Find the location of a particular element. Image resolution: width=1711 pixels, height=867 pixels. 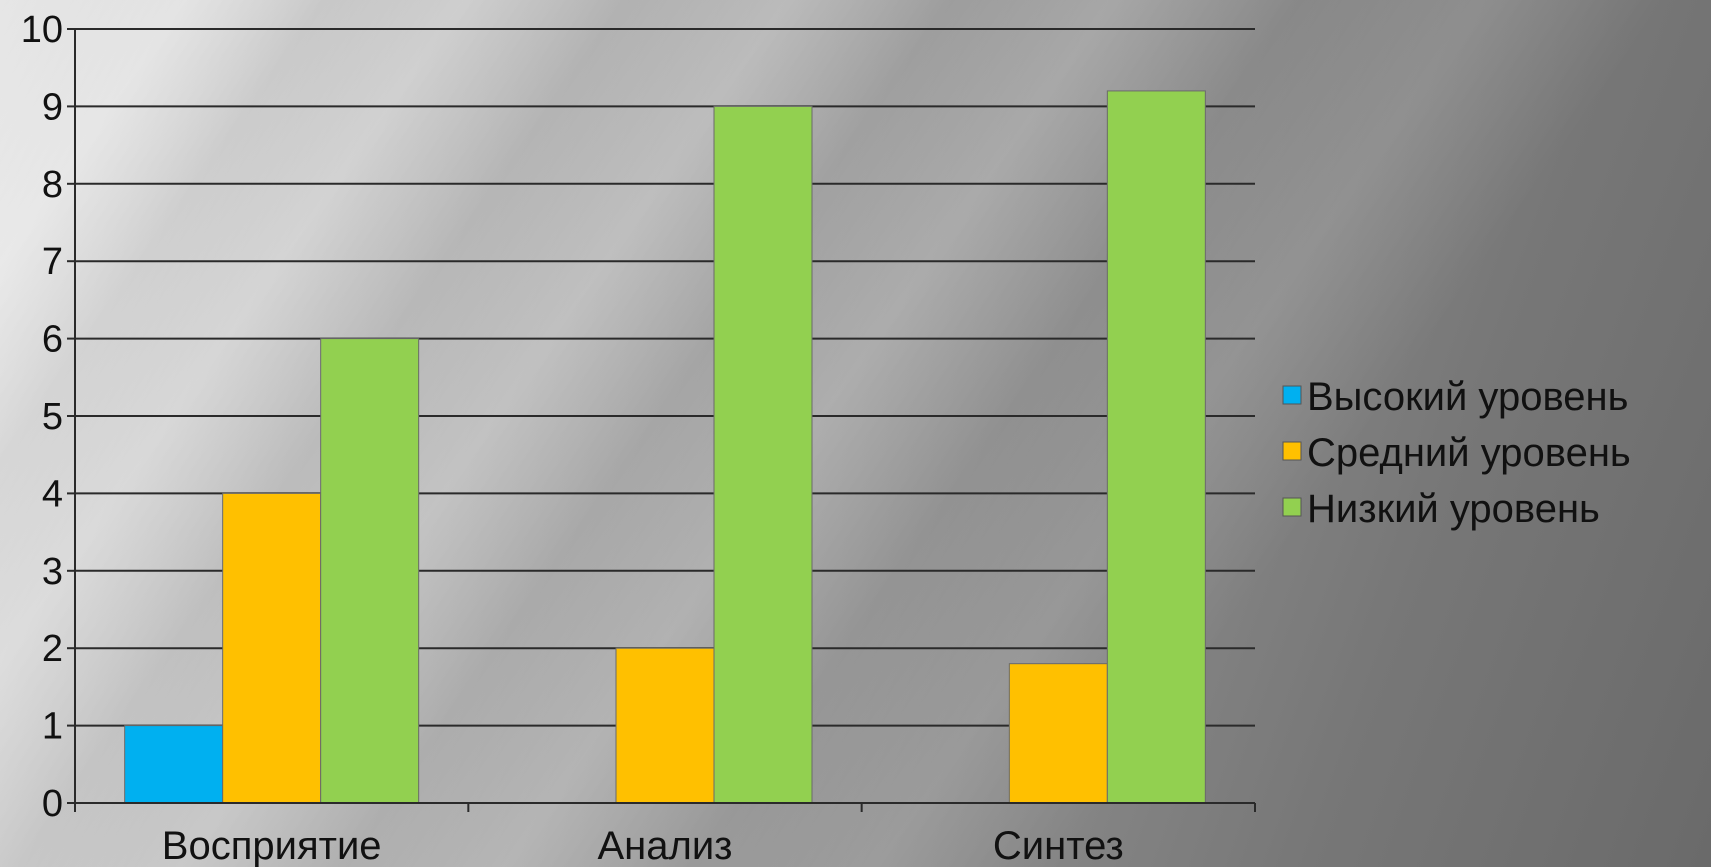

y-tick-label: 4 is located at coordinates (52, 494).